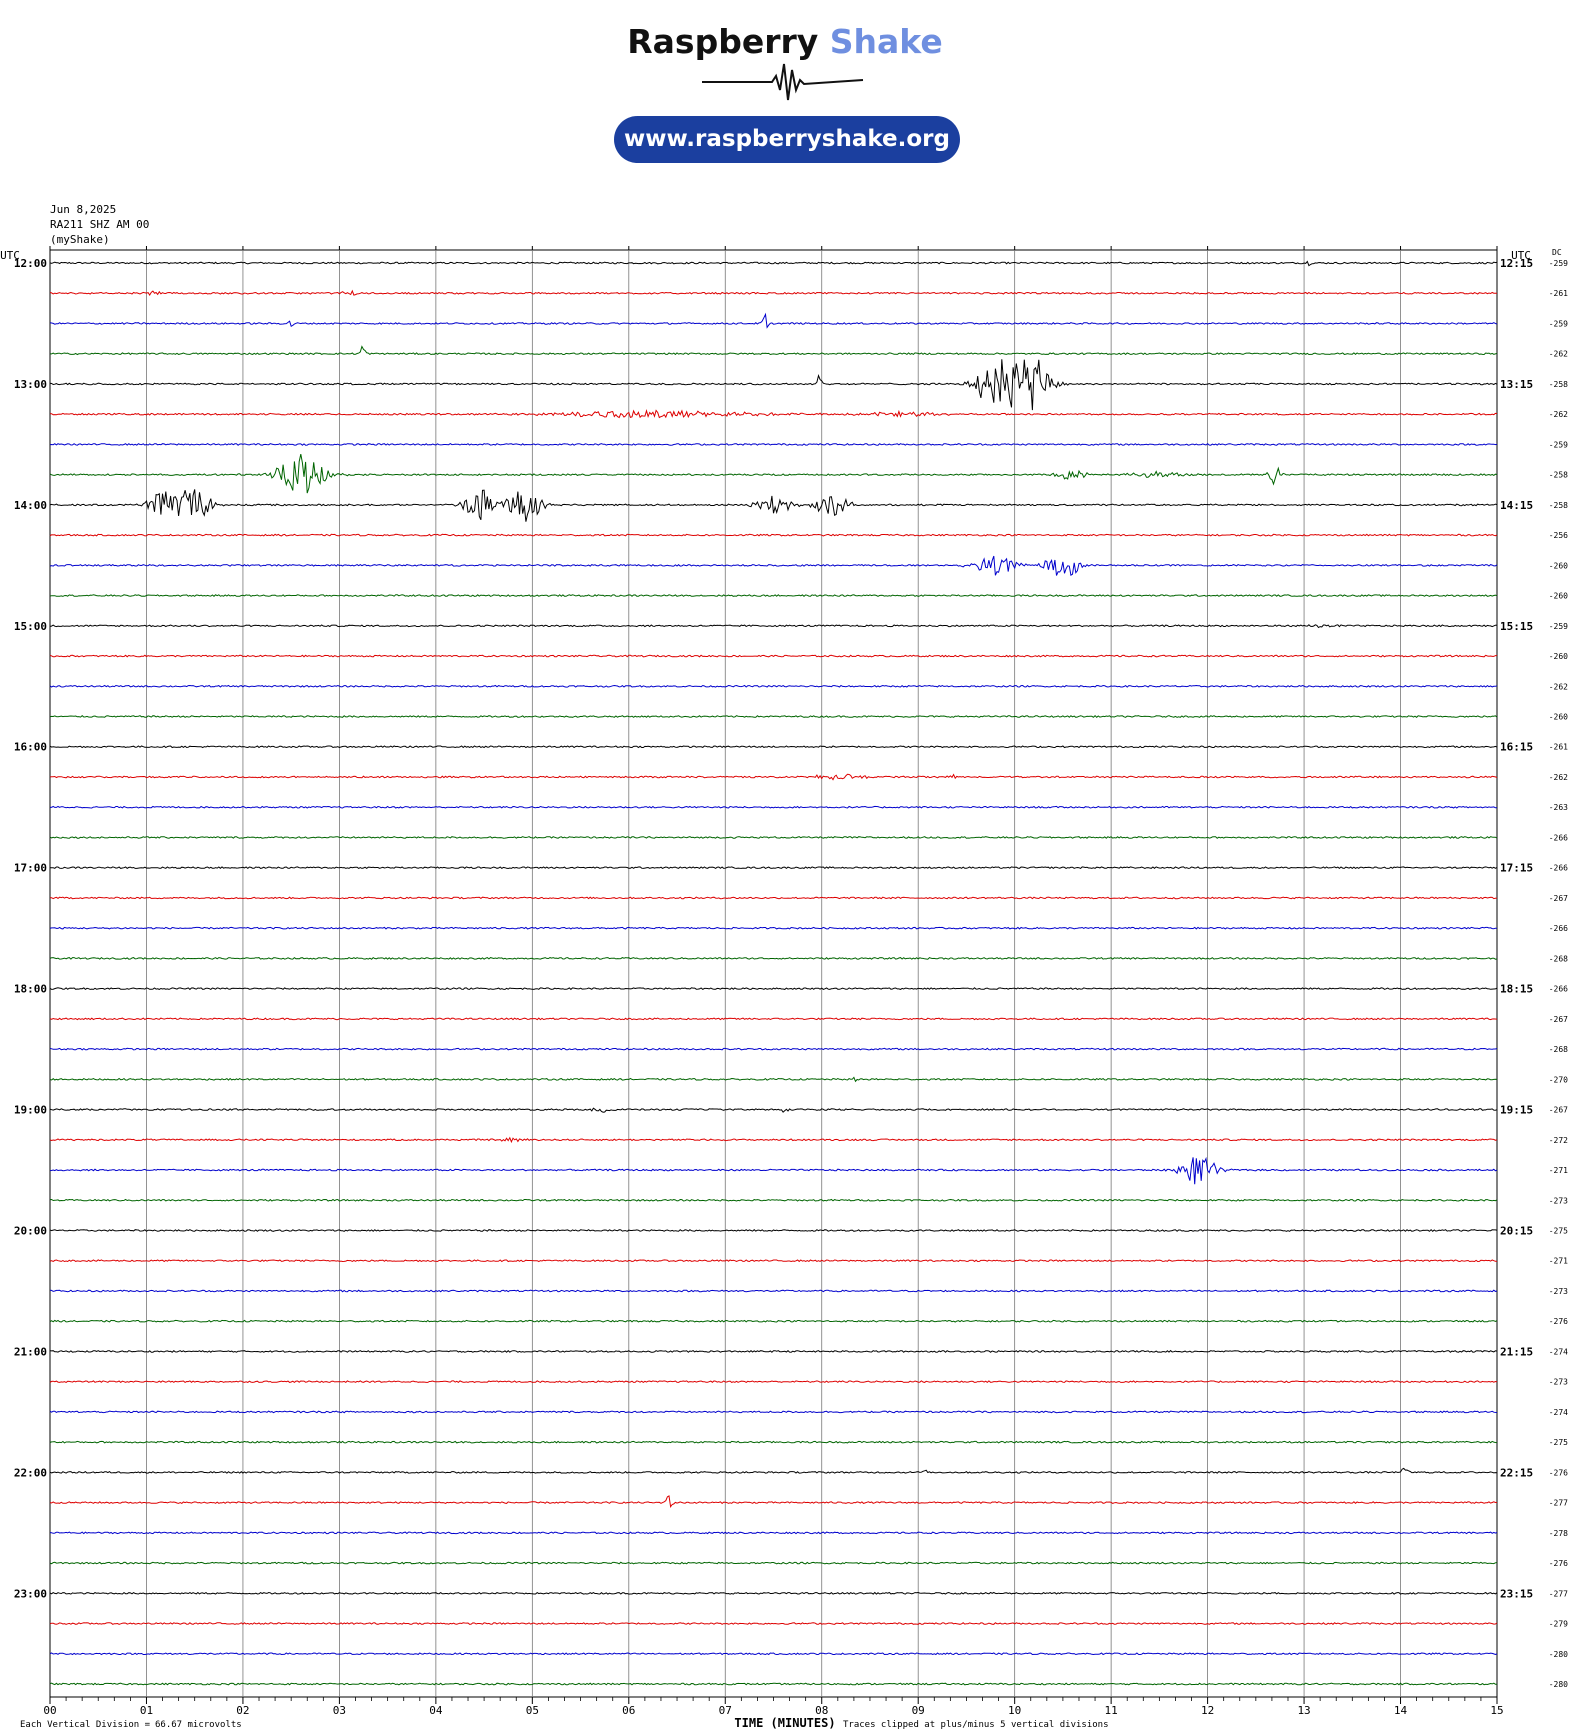 The image size is (1570, 1732). Describe the element at coordinates (1303, 1710) in the screenshot. I see `x-tick-label: 13` at that location.